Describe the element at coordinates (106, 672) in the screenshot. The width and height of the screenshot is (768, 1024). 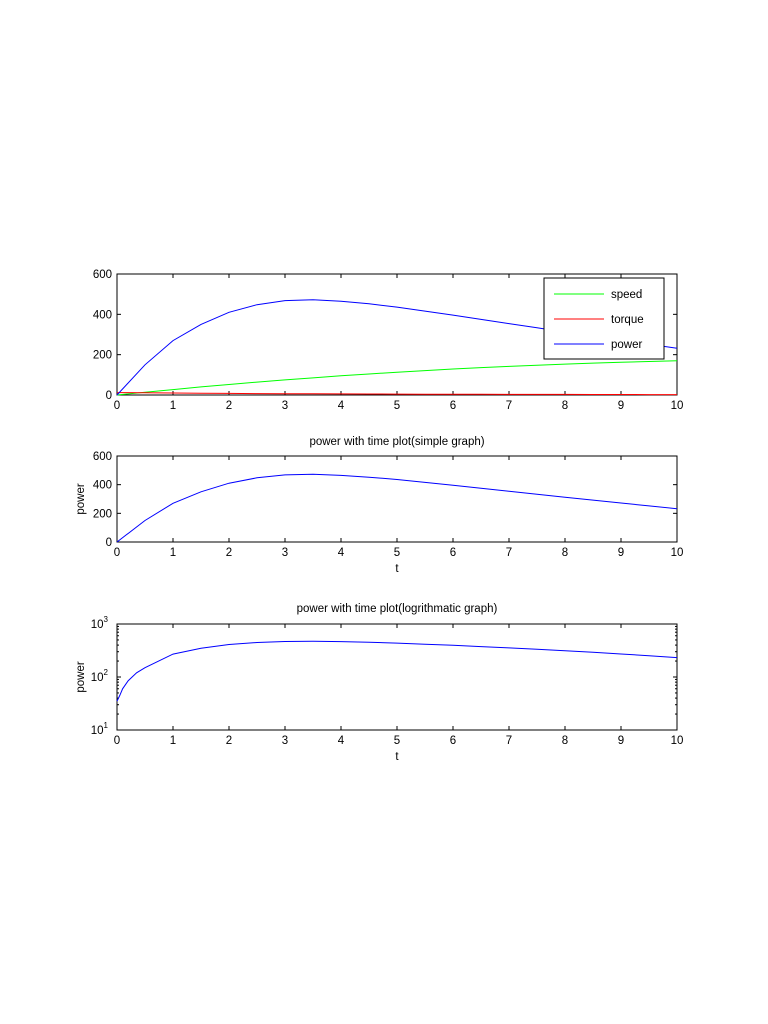
I see `y-tick-exponent: 2` at that location.